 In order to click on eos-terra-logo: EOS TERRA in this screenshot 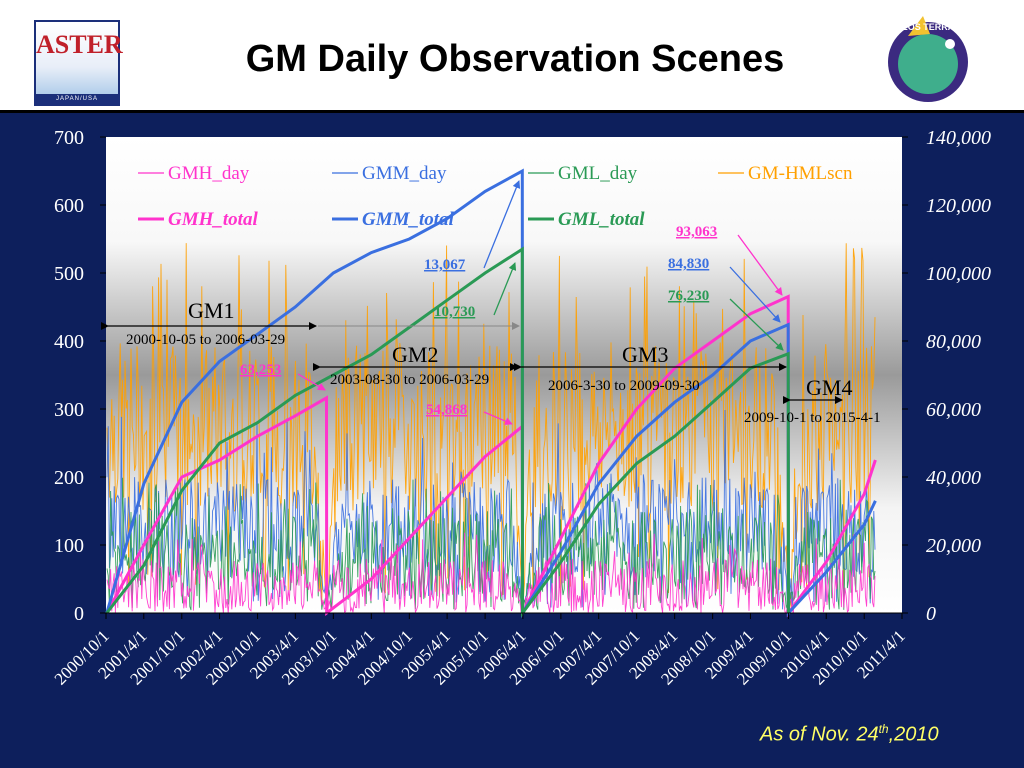, I will do `click(928, 59)`.